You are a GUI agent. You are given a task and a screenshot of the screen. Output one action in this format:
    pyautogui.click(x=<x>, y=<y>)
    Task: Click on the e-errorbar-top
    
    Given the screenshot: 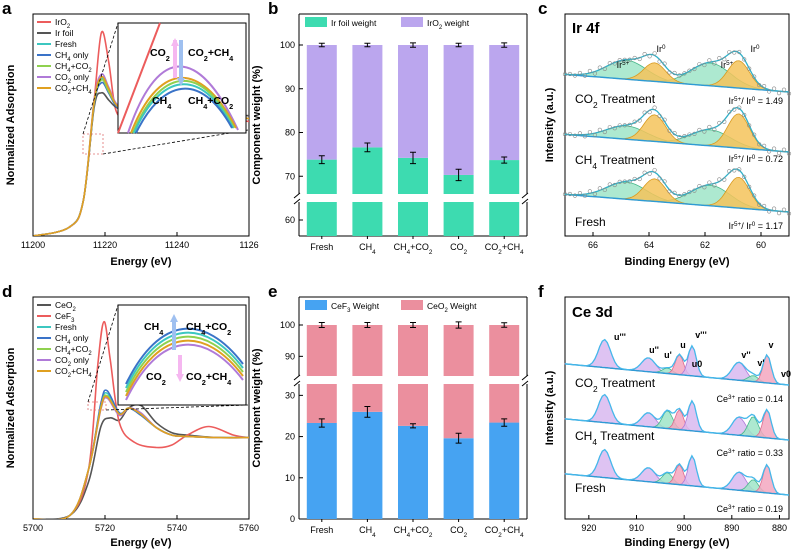 What is the action you would take?
    pyautogui.click(x=413, y=325)
    